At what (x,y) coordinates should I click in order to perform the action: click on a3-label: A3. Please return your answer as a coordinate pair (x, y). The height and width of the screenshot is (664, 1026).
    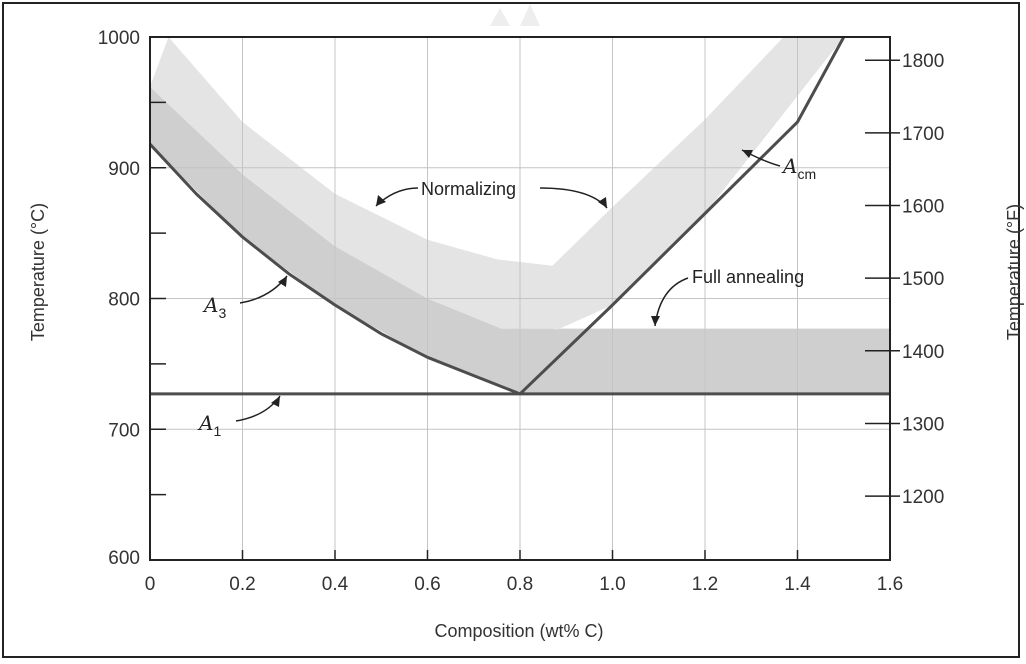
    Looking at the image, I should click on (214, 307).